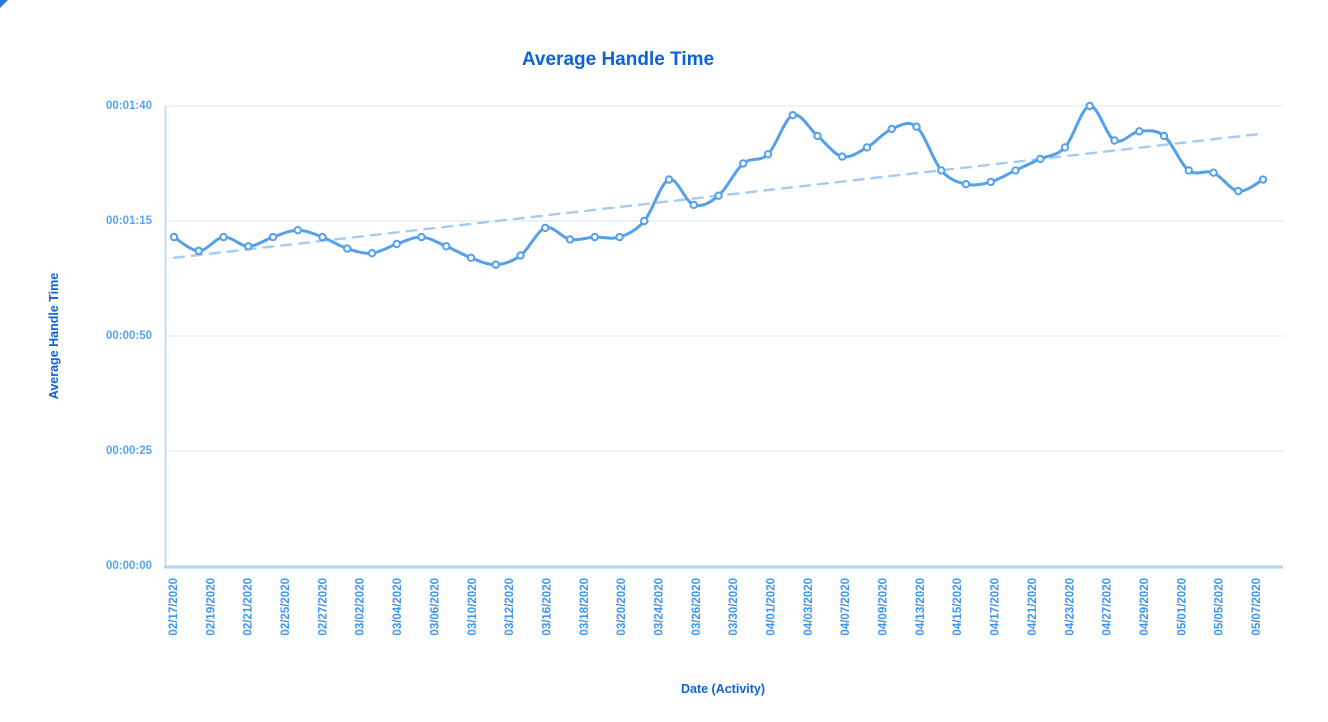 This screenshot has width=1328, height=722. Describe the element at coordinates (809, 607) in the screenshot. I see `x-tick-label: 04/03/2020` at that location.